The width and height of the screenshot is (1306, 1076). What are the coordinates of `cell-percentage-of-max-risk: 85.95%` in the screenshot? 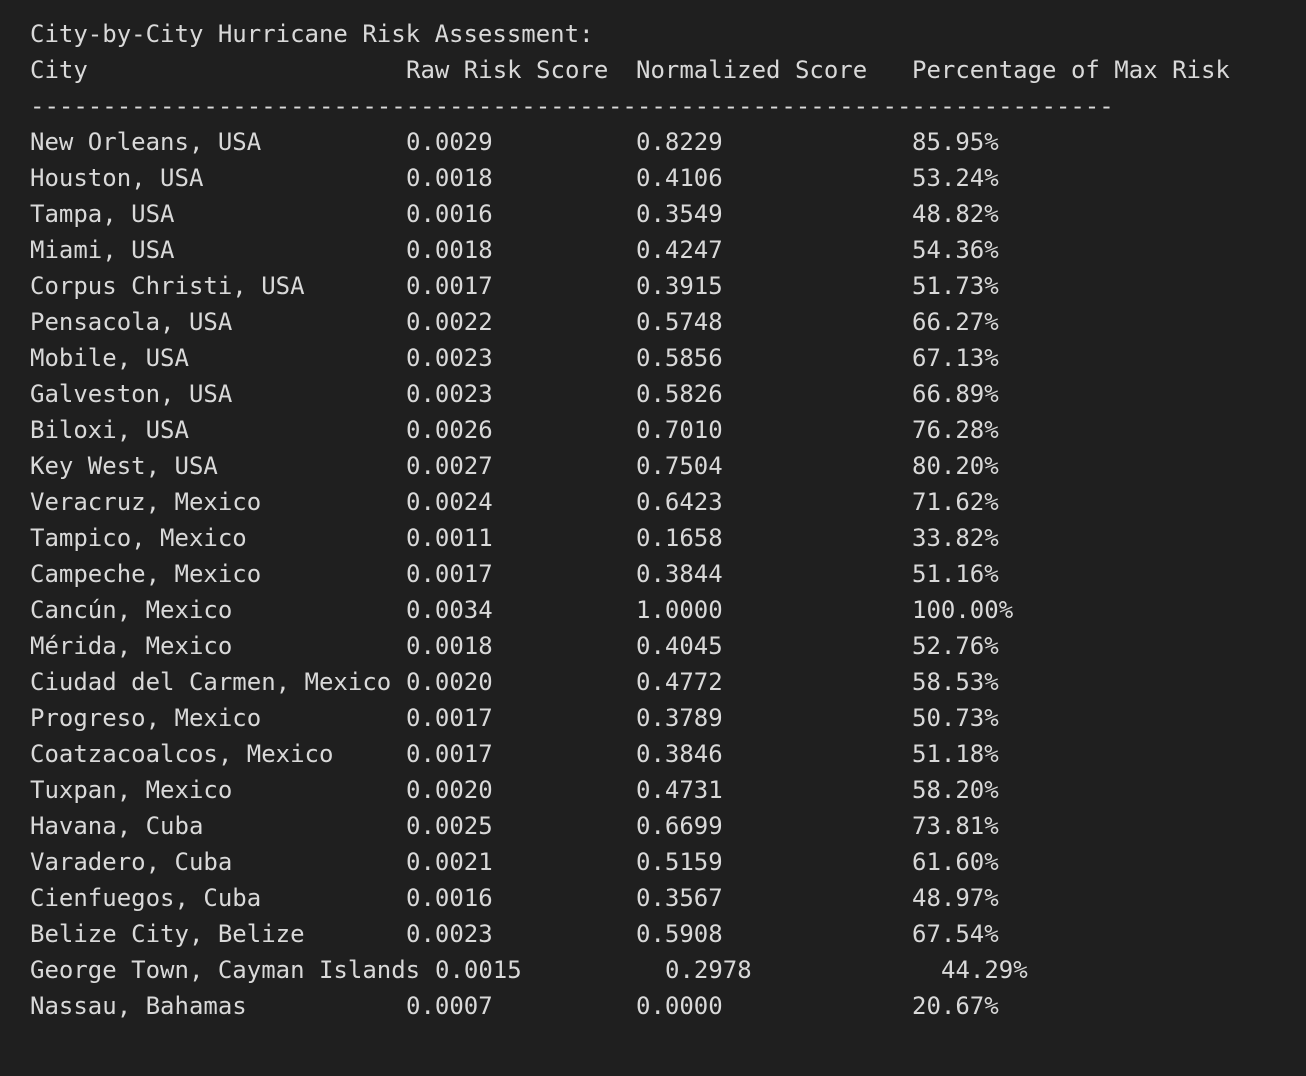 It's located at (955, 142).